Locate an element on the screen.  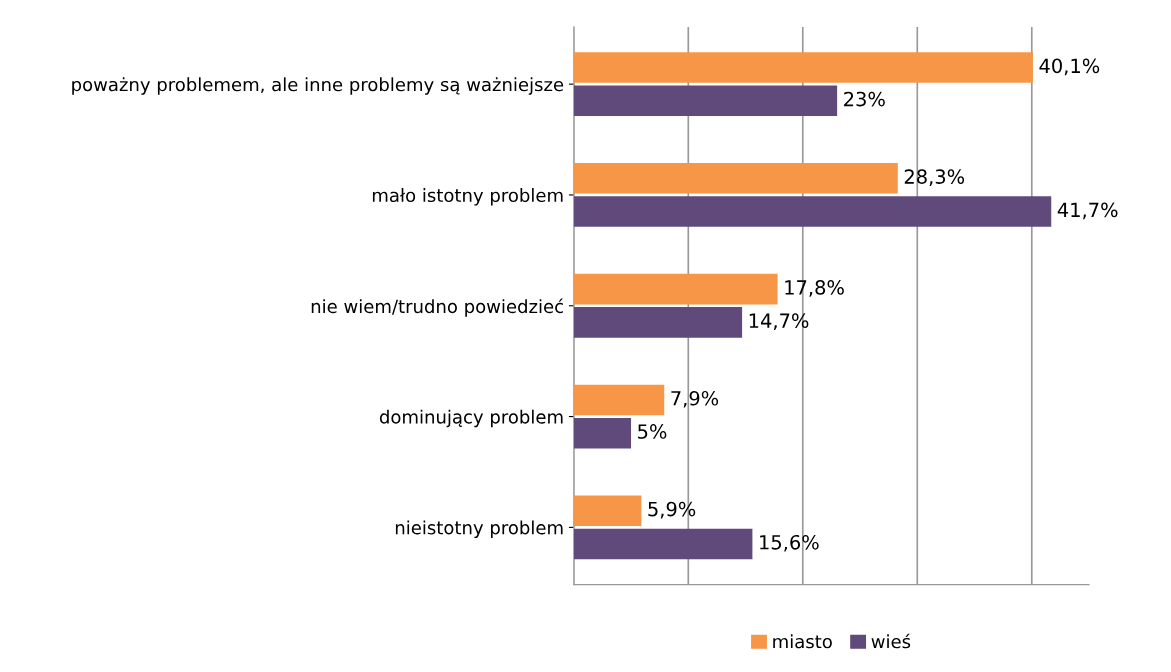
data-label: 5% is located at coordinates (652, 431).